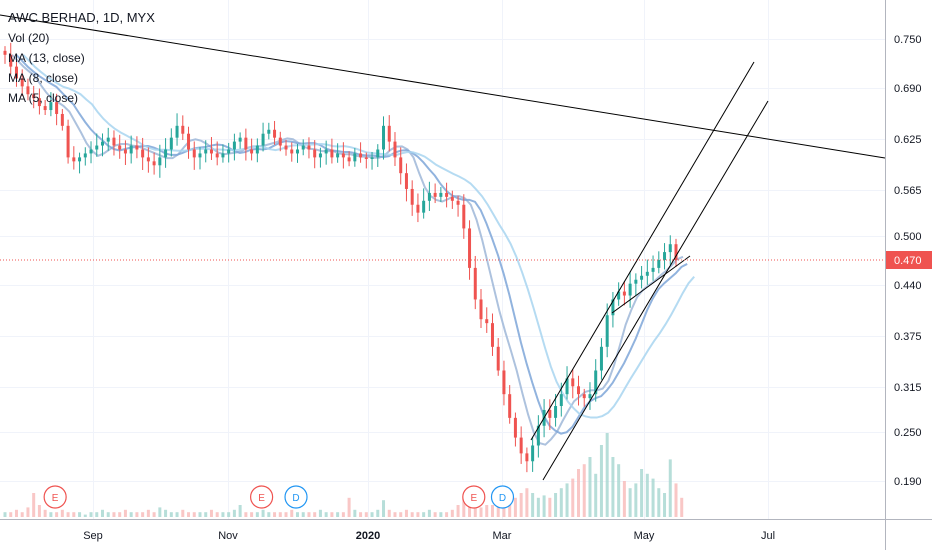 This screenshot has height=550, width=932. I want to click on last-price-label: 0.470, so click(908, 261).